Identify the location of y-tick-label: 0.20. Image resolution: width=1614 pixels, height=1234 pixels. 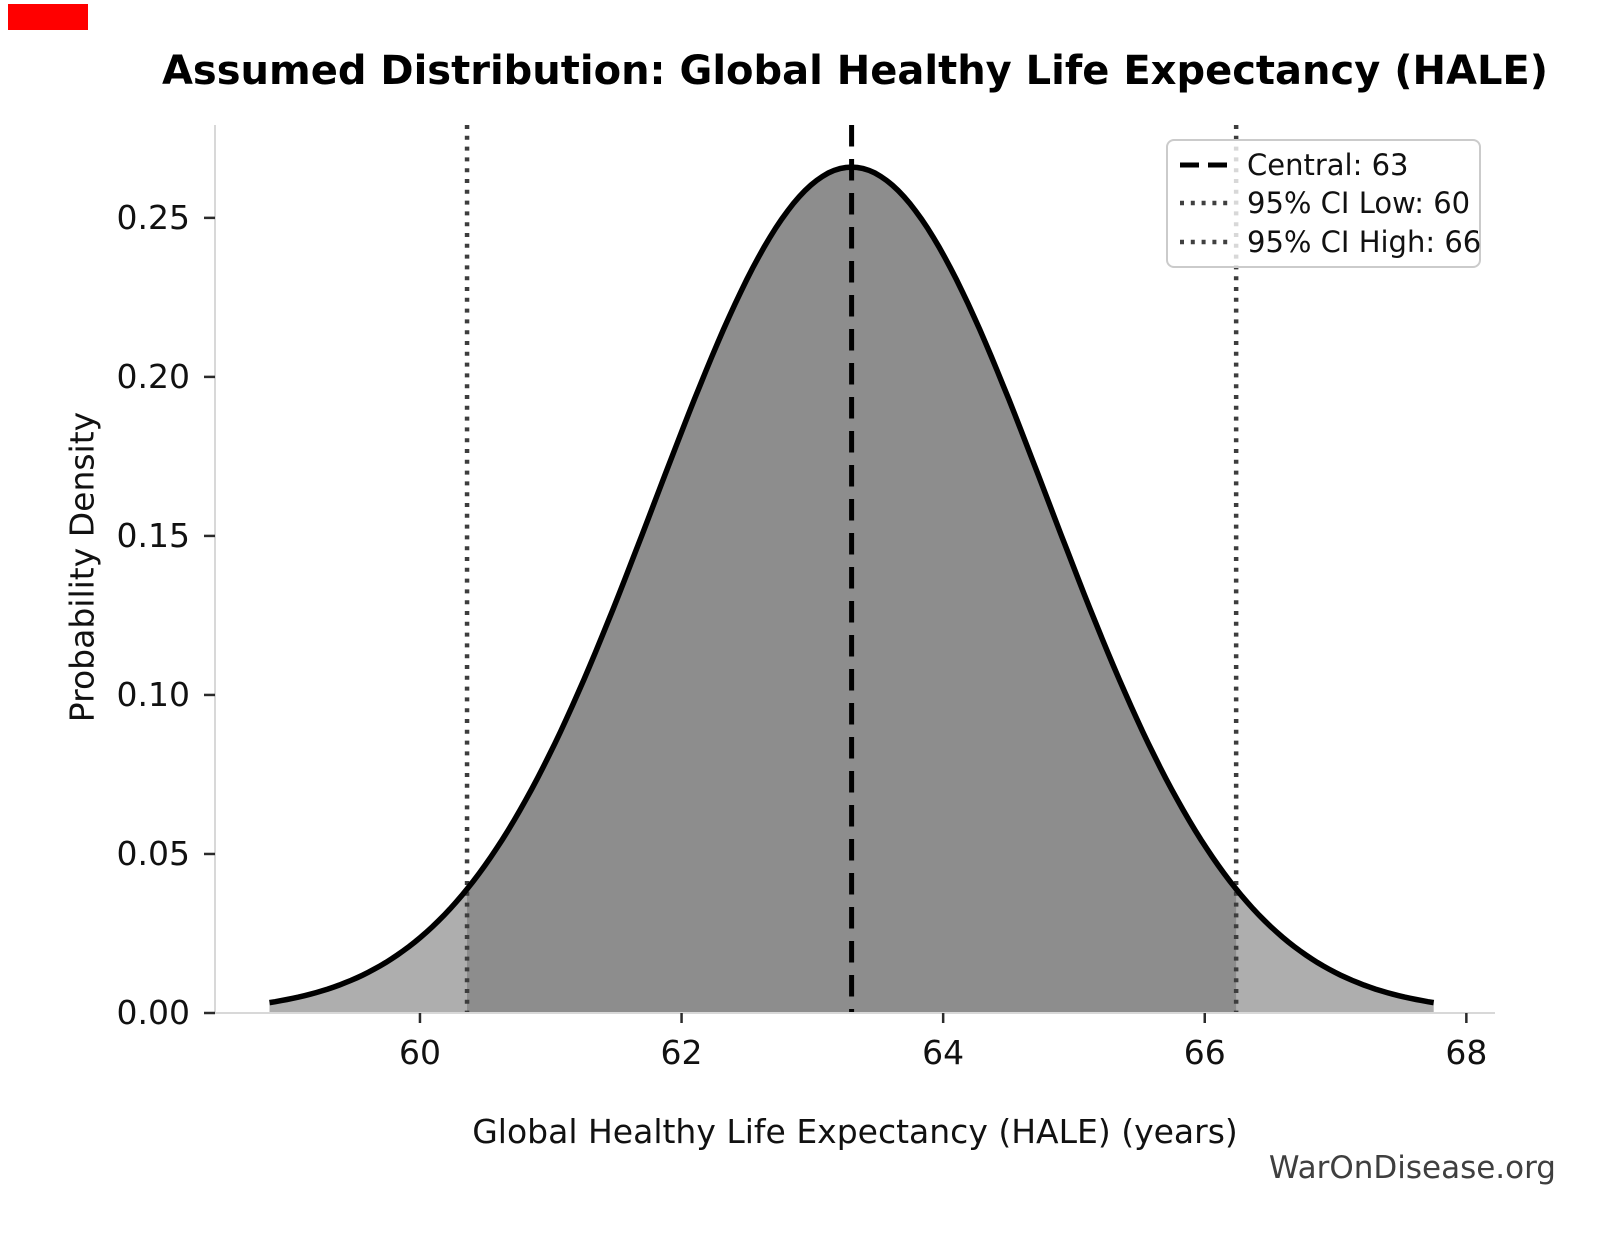
(153, 376).